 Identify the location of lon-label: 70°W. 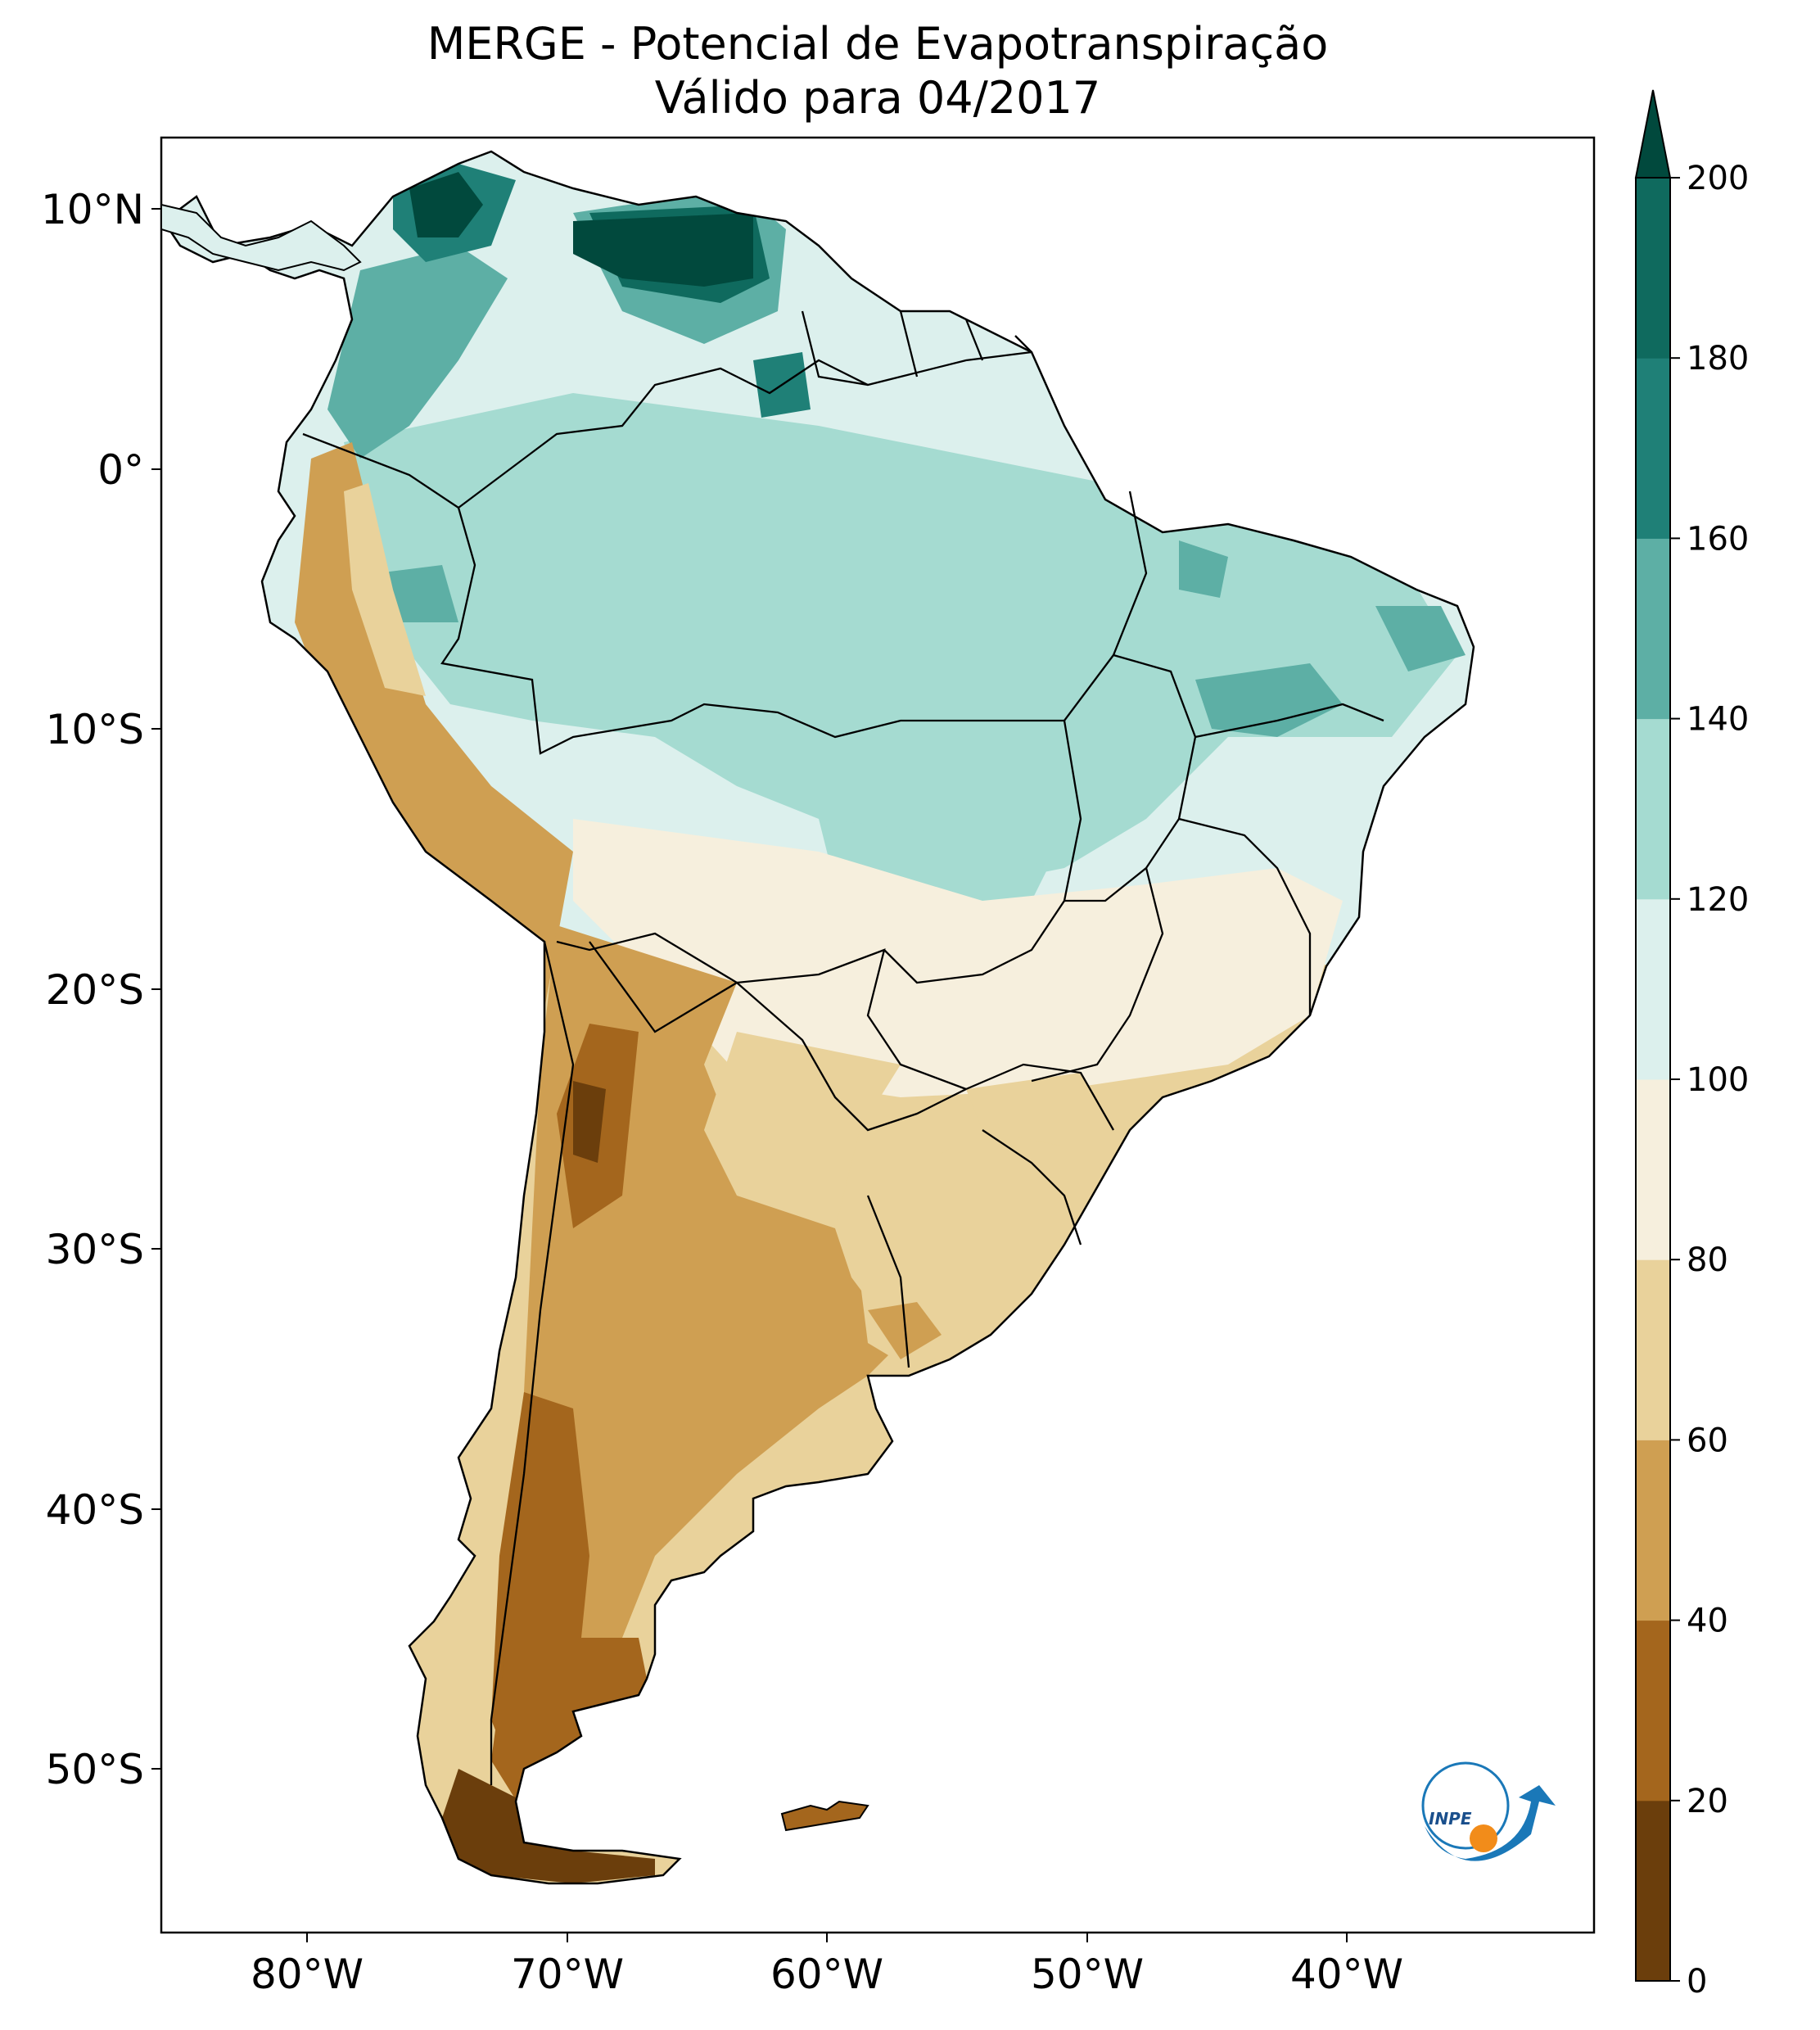
(567, 1974).